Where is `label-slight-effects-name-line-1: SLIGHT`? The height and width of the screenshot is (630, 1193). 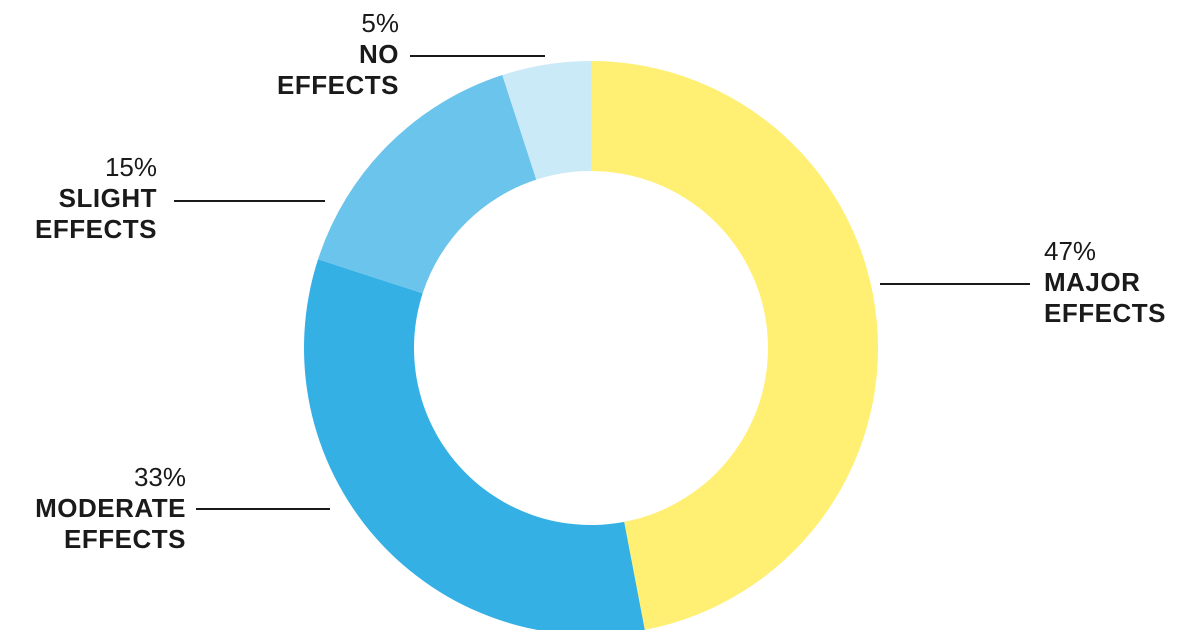 label-slight-effects-name-line-1: SLIGHT is located at coordinates (107, 198).